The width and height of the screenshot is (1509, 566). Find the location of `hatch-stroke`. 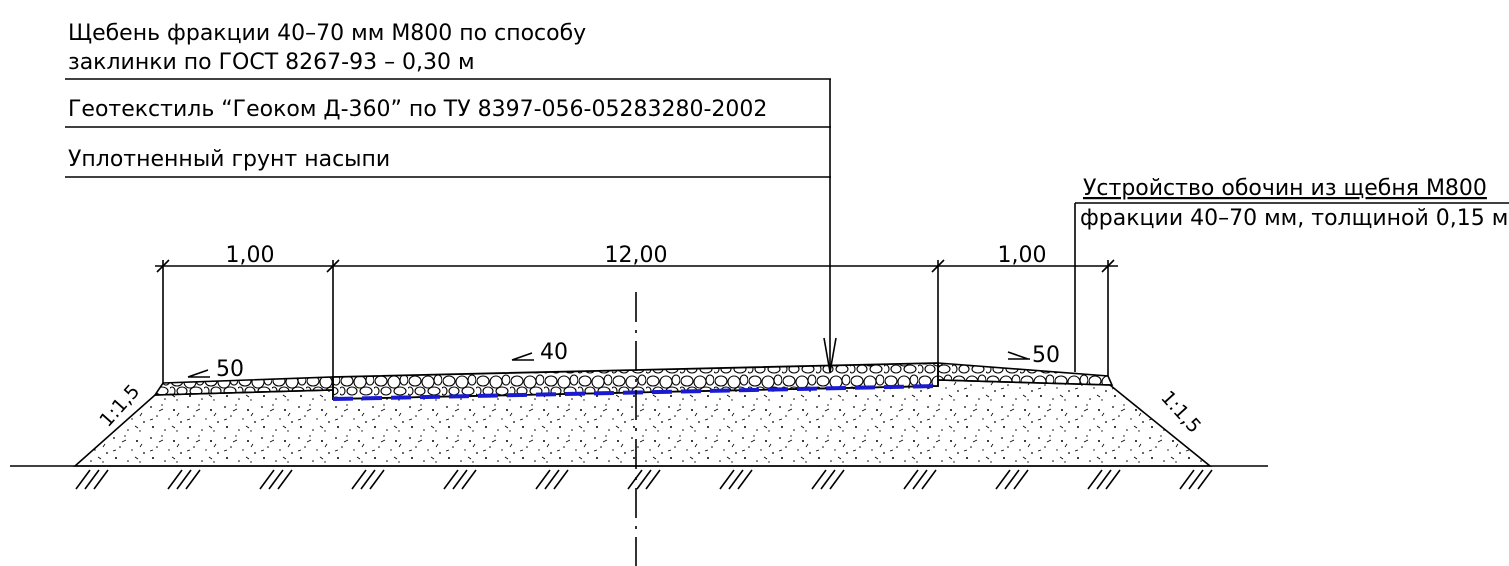

hatch-stroke is located at coordinates (644, 479).